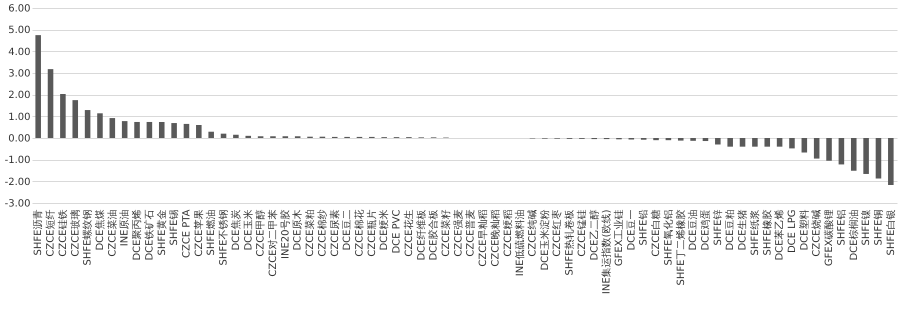  What do you see at coordinates (668, 238) in the screenshot?
I see `x-tick-label: SHFE氧化铝` at bounding box center [668, 238].